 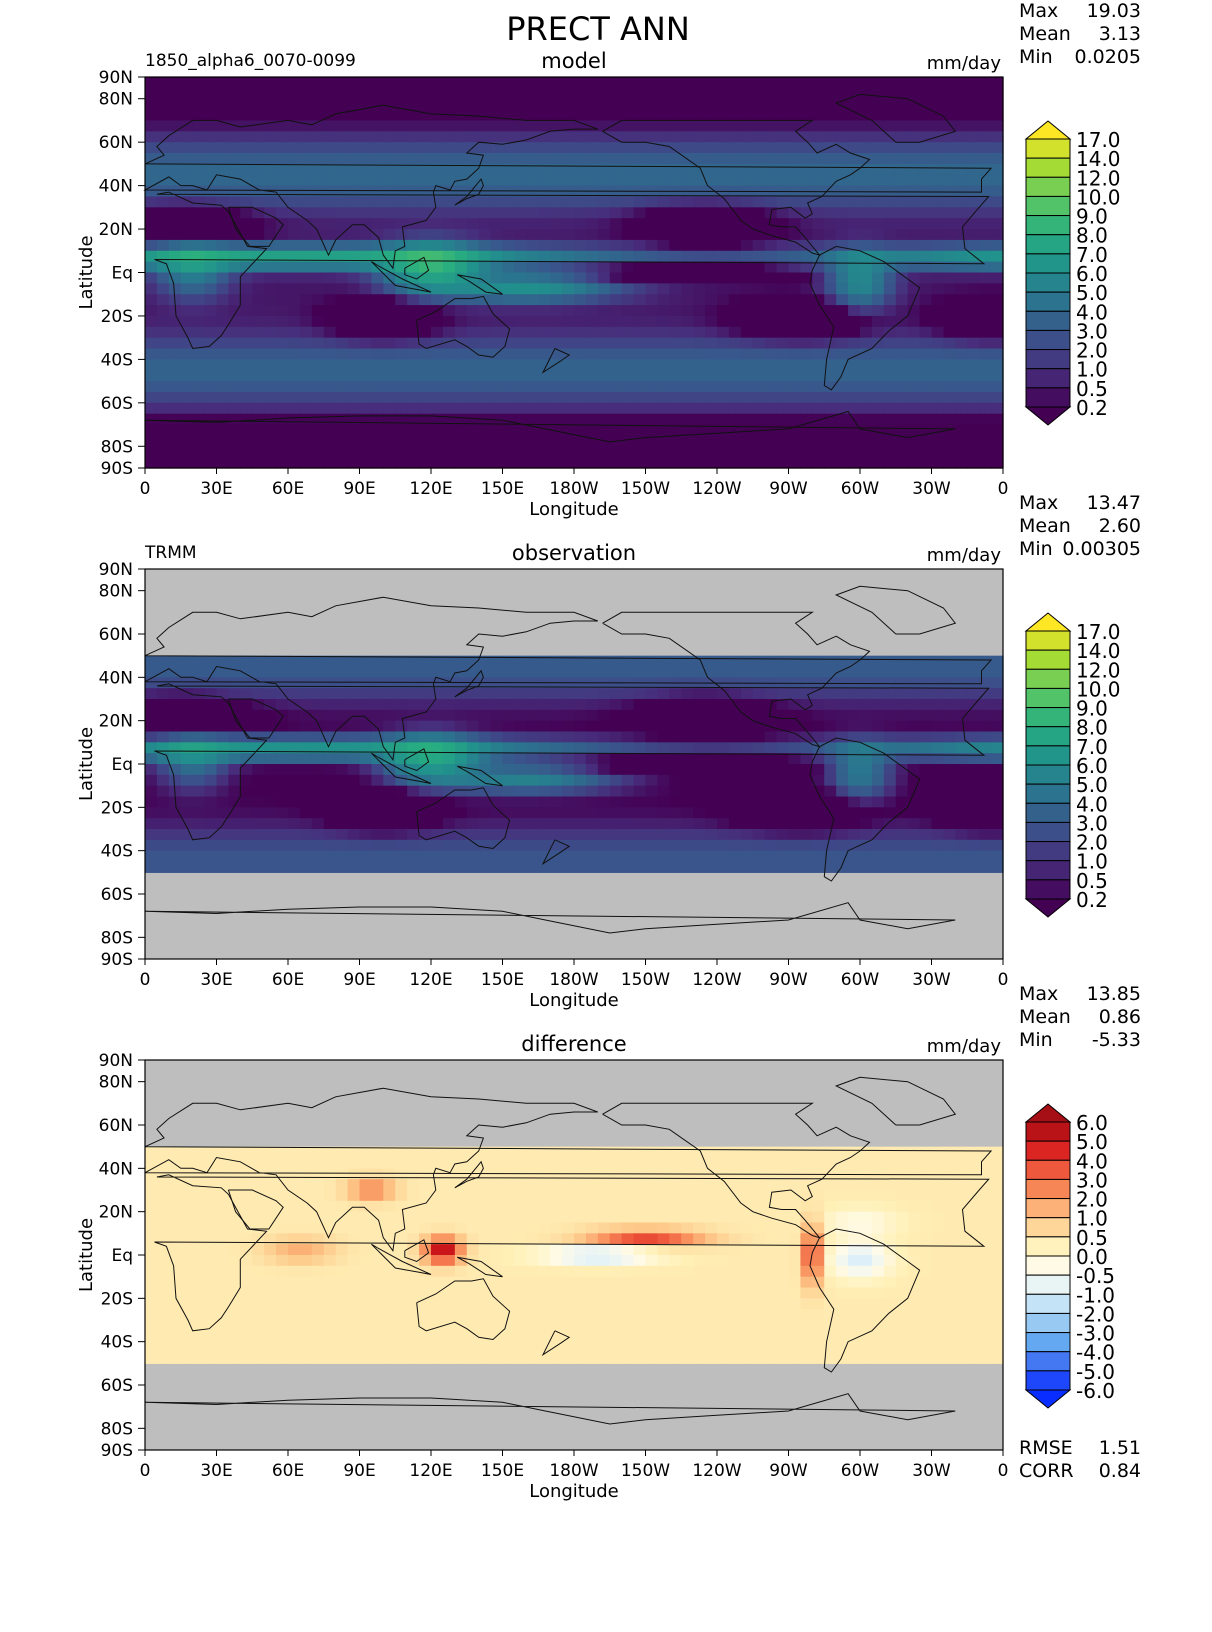 I want to click on colorbar-top-arrow, so click(x=1048, y=622).